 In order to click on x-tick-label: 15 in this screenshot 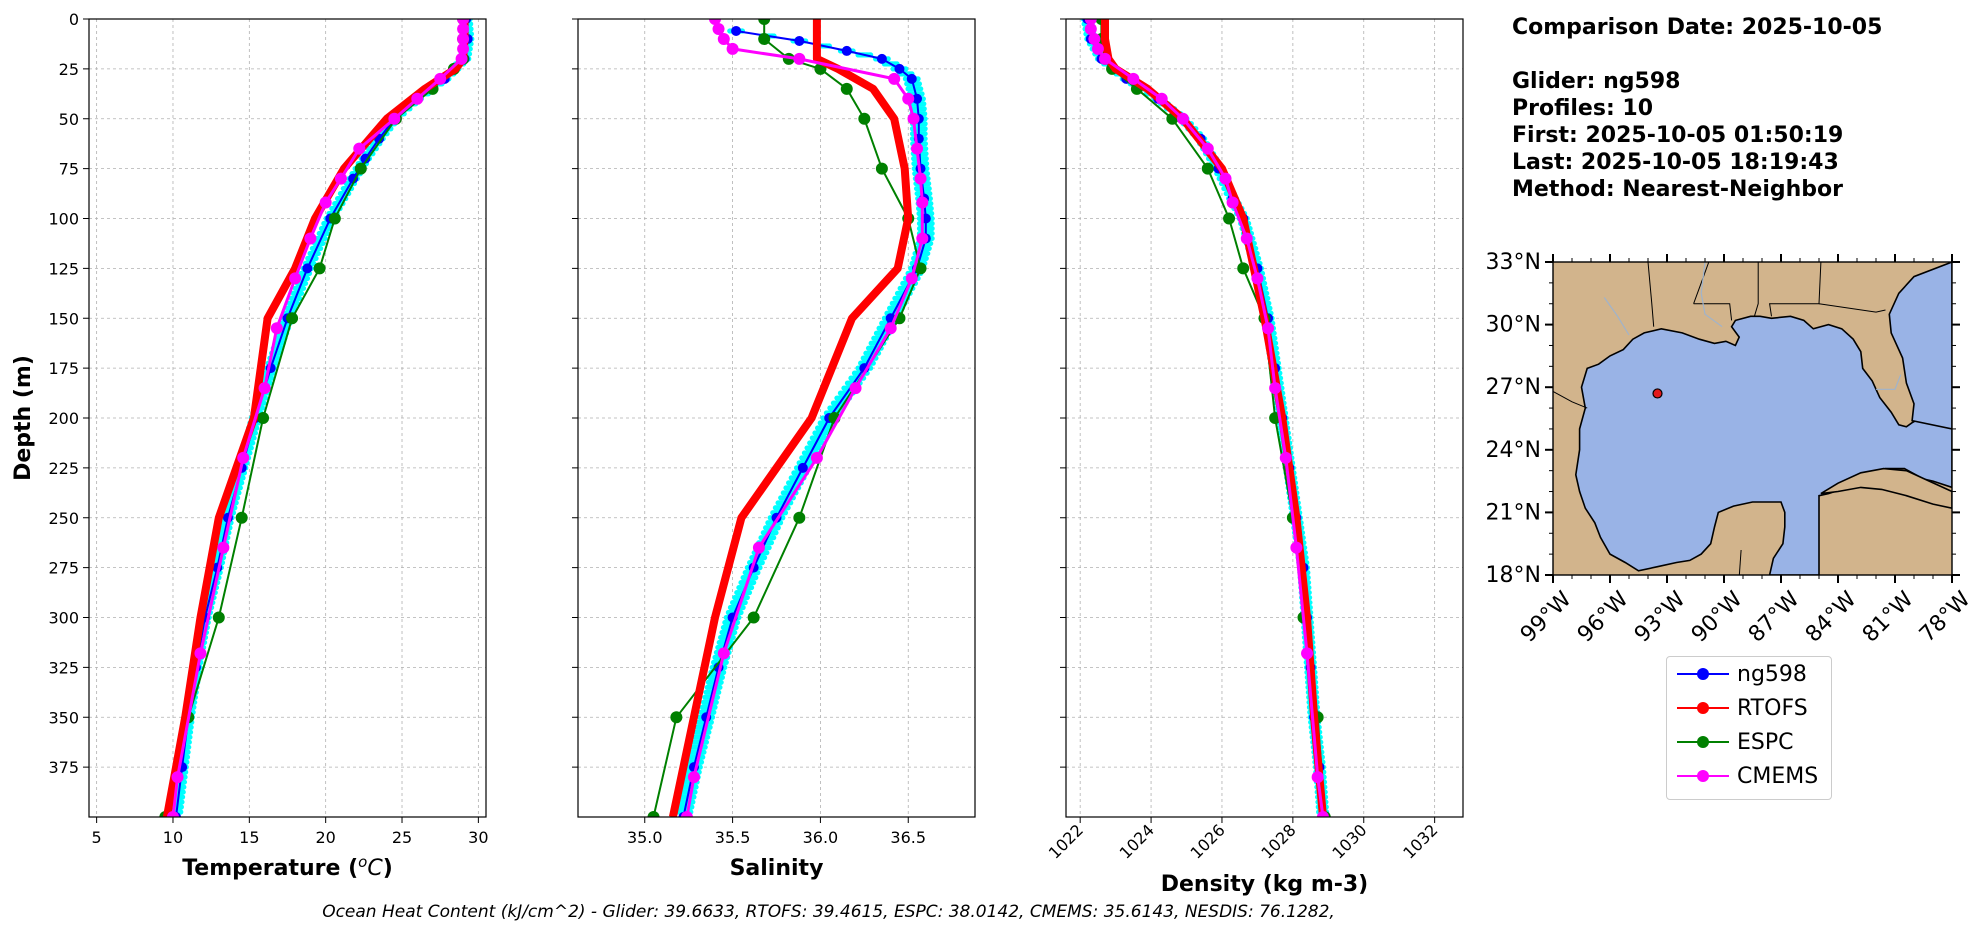, I will do `click(249, 837)`.